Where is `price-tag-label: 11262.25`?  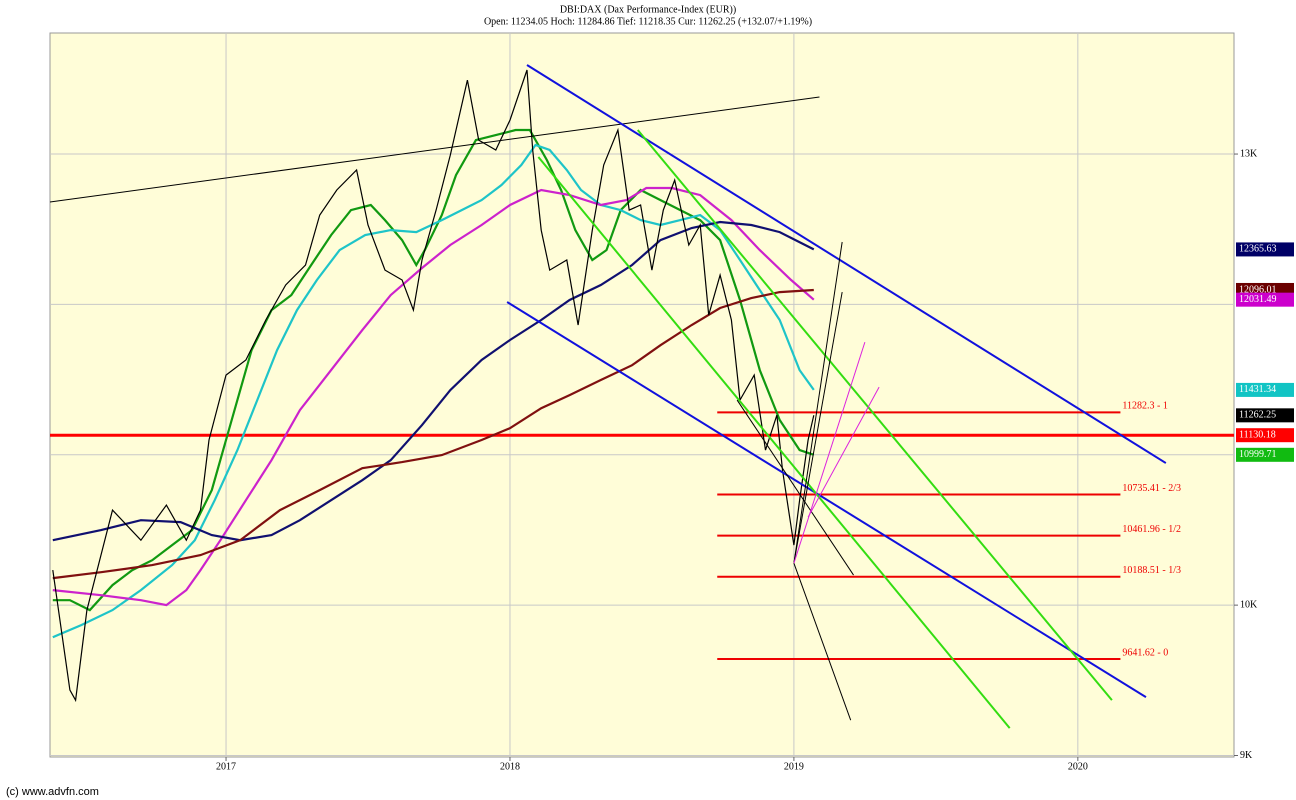 price-tag-label: 11262.25 is located at coordinates (1257, 415).